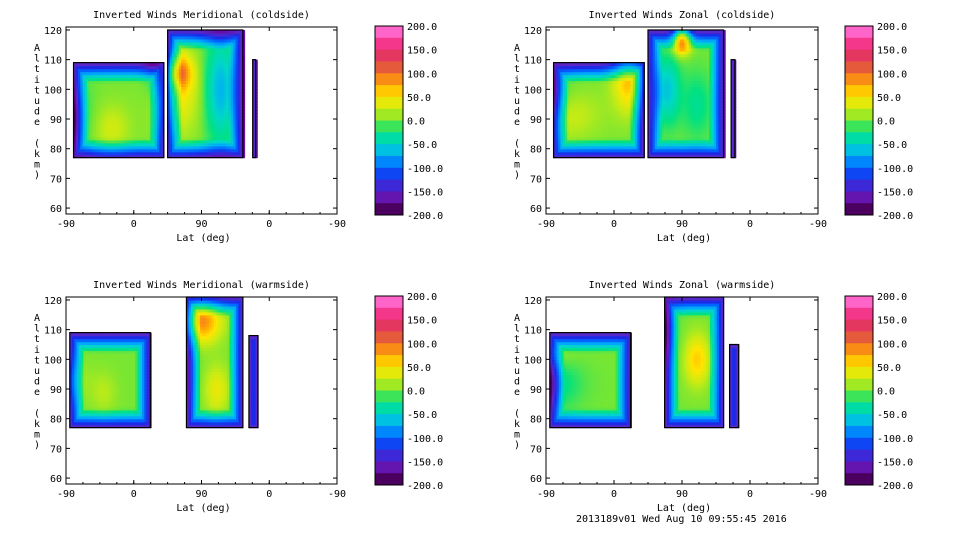 The height and width of the screenshot is (540, 960). I want to click on colorbar-swatch, so click(389, 103).